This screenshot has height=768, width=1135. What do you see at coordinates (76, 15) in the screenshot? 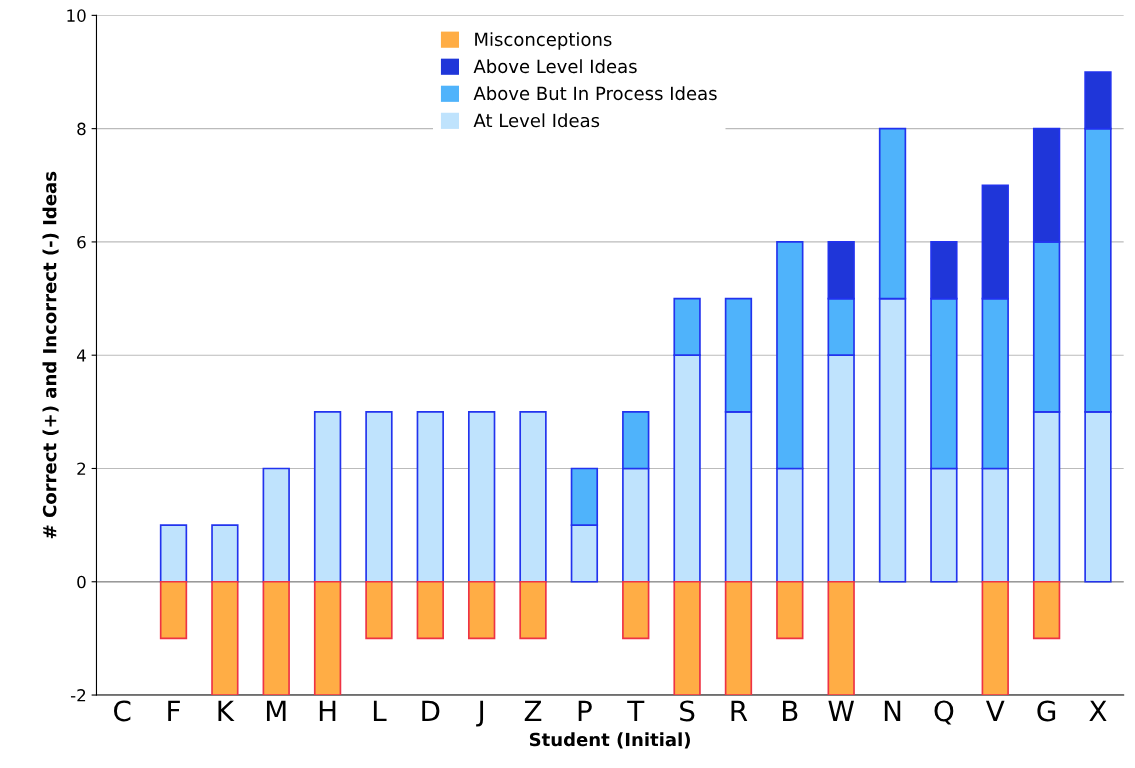
I see `y-tick-label: 10` at bounding box center [76, 15].